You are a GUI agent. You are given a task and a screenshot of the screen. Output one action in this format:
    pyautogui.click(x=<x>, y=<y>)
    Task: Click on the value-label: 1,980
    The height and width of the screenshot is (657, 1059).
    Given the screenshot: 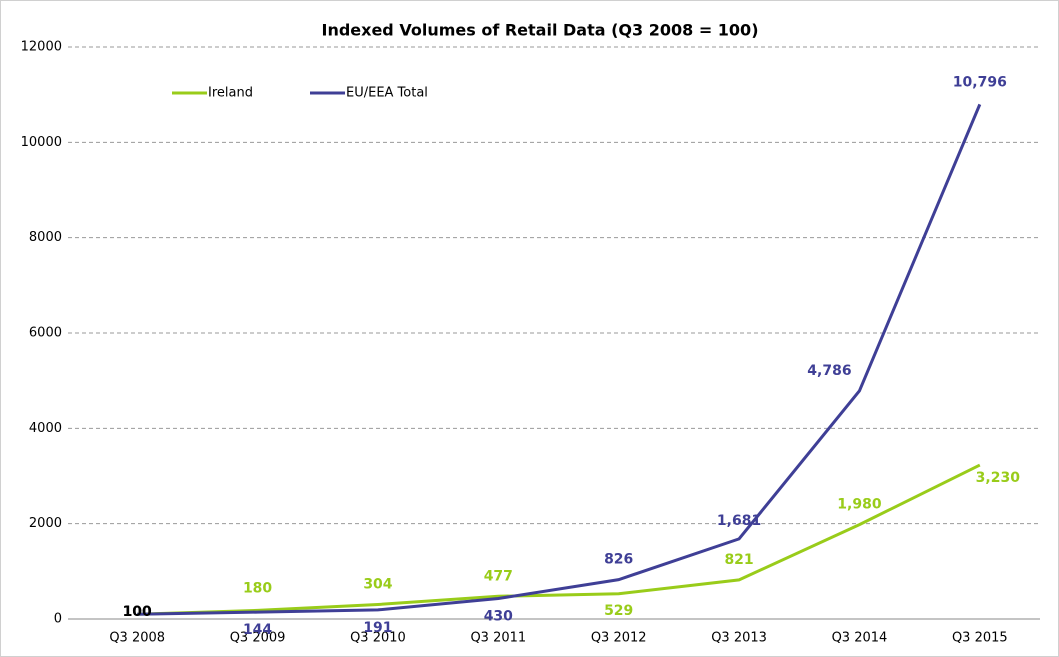 What is the action you would take?
    pyautogui.click(x=859, y=505)
    